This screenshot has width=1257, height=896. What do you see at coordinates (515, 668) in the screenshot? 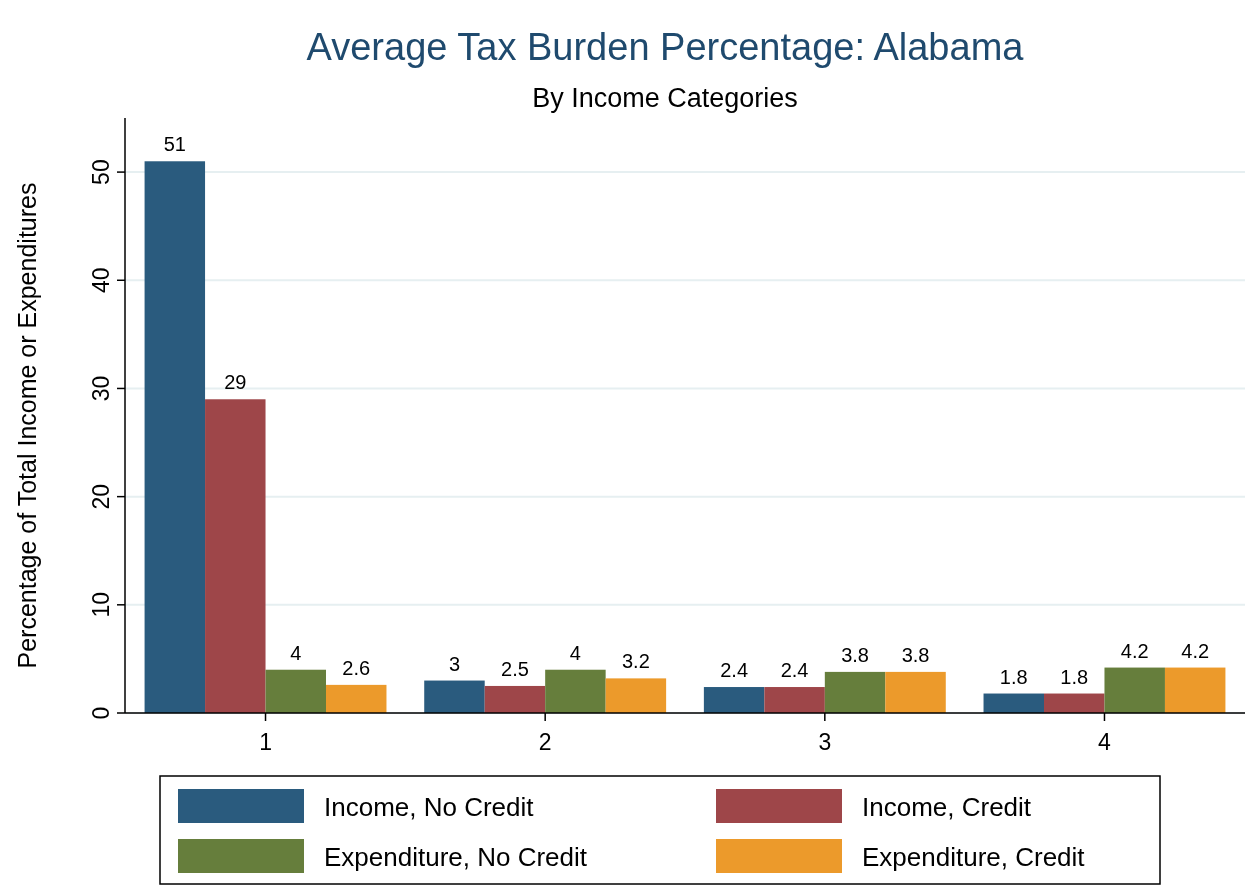
I see `data-label: 2.5` at bounding box center [515, 668].